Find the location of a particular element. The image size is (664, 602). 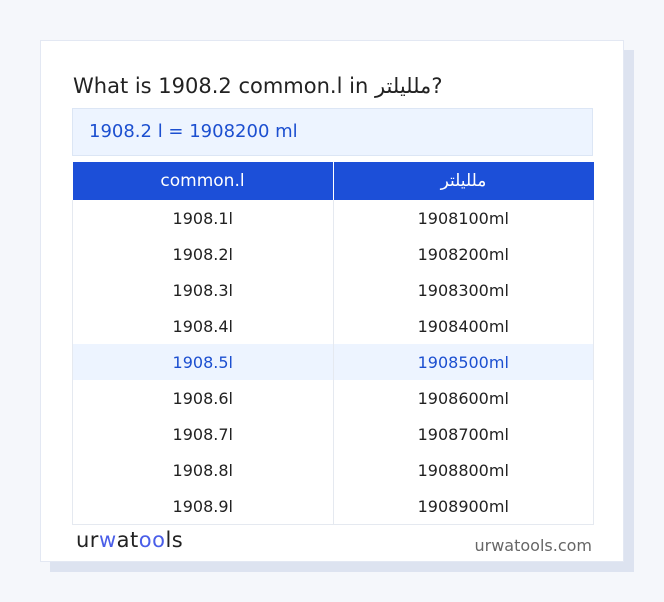

table-row: 1908.7l 1908700ml is located at coordinates (333, 434).